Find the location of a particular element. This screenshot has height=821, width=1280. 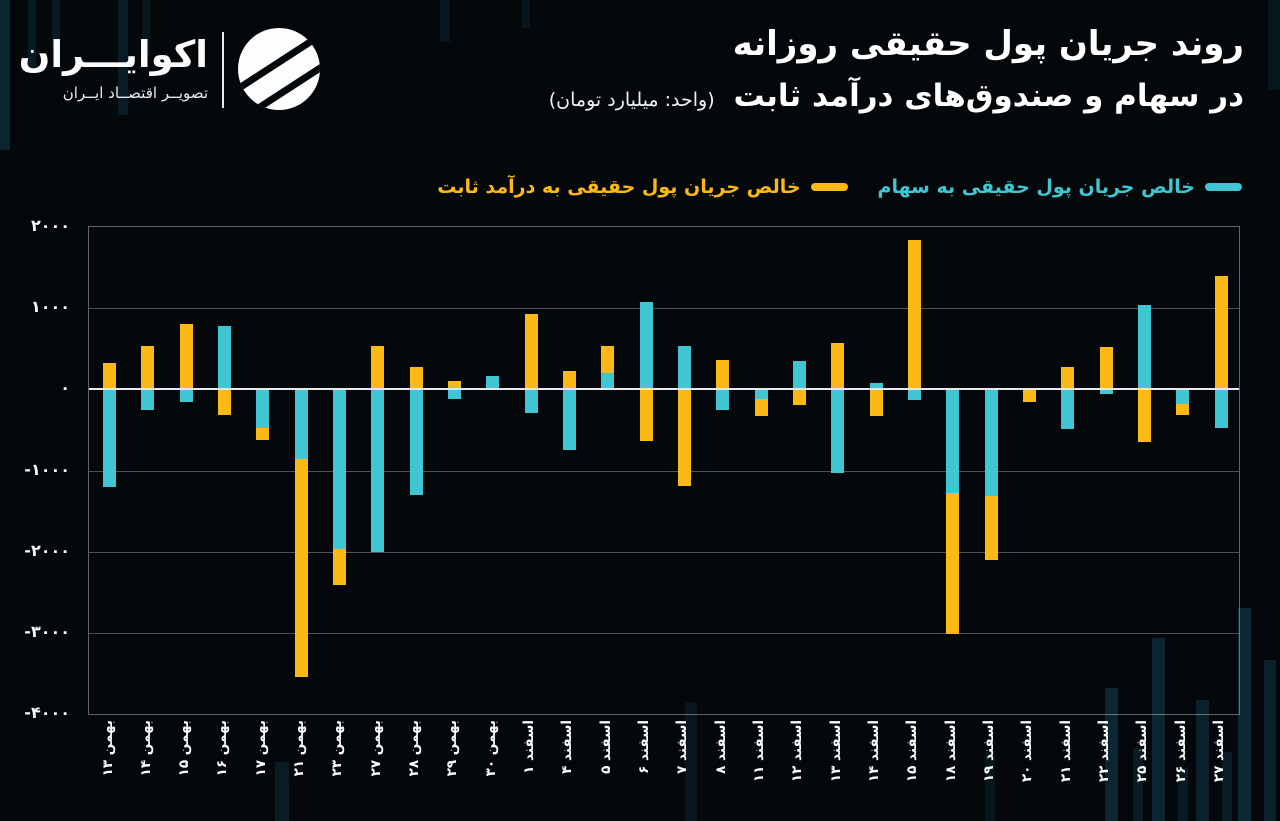

legend-label-stocks: خالص جریان پول حقیقی به سهام is located at coordinates (1036, 187).